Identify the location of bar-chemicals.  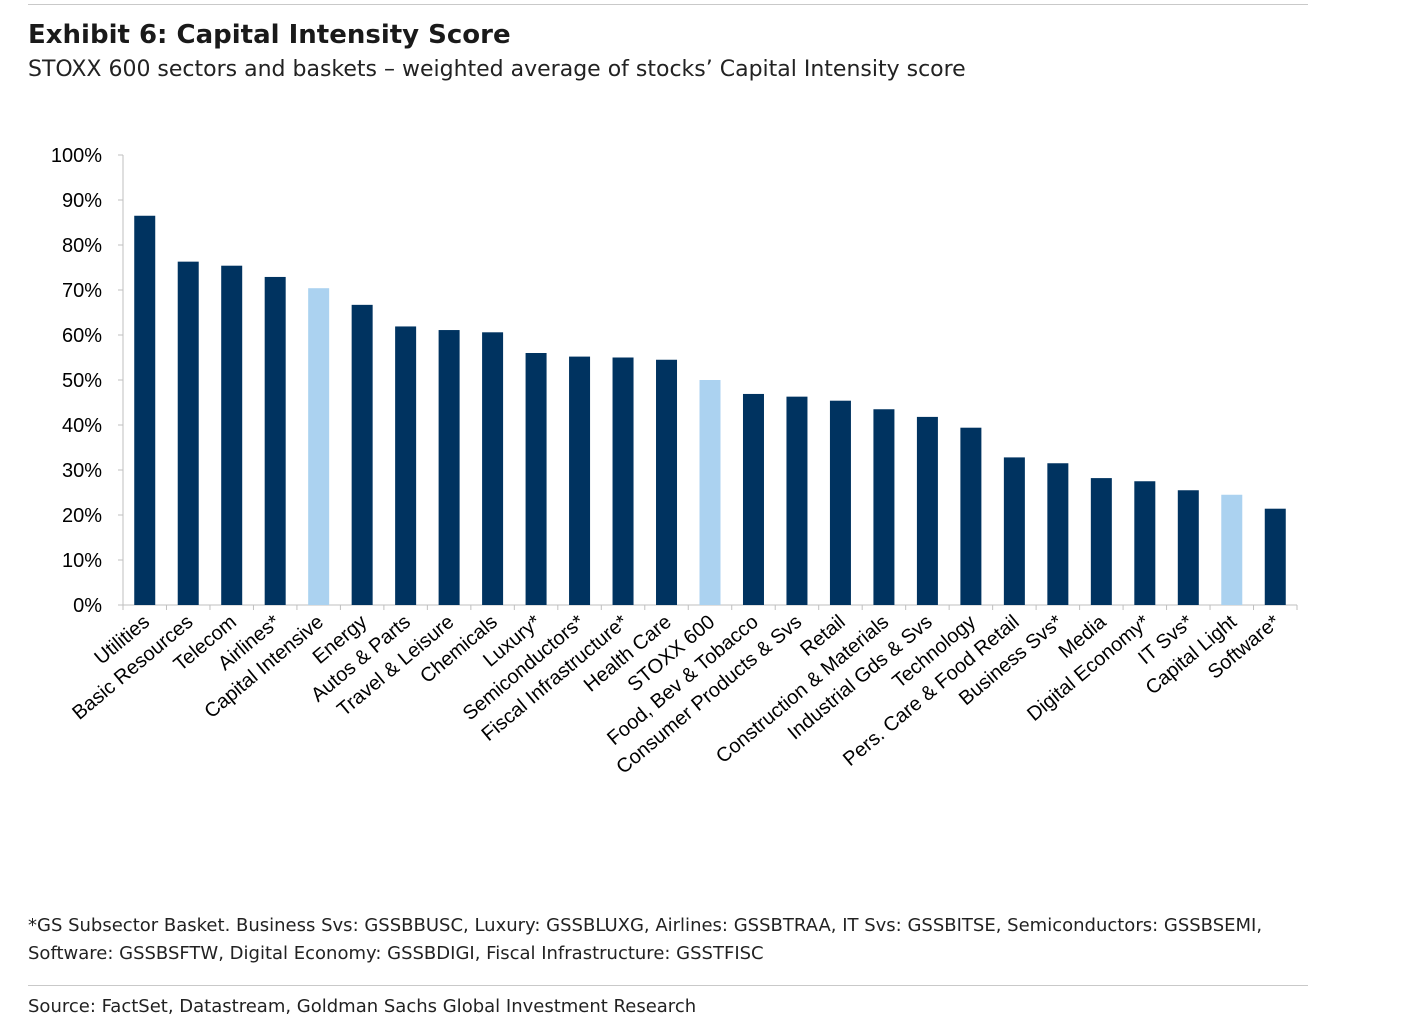
(493, 468).